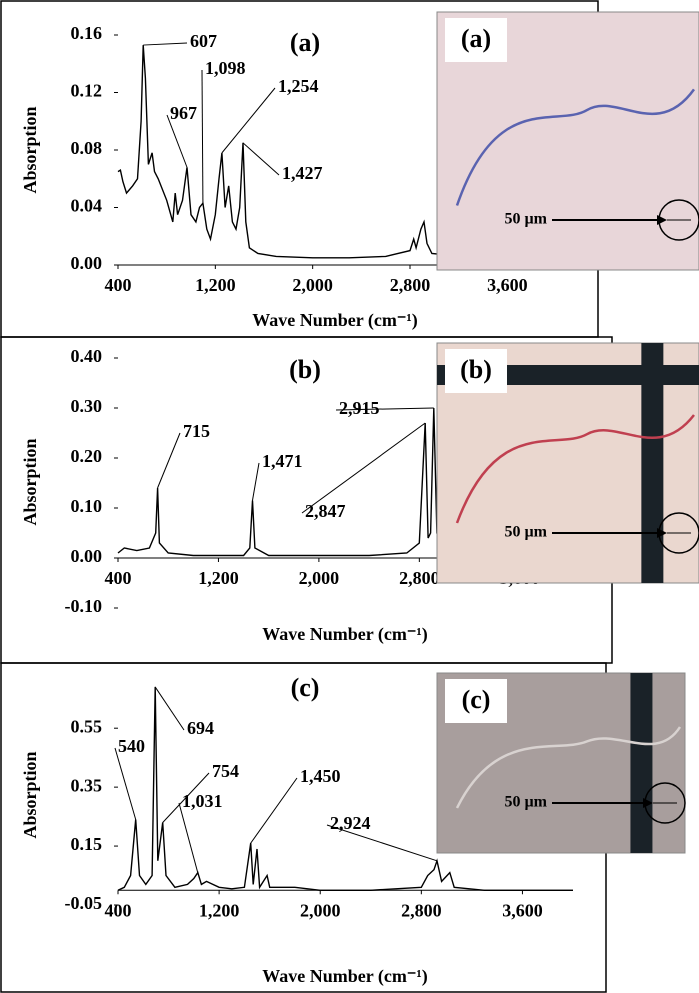 Image resolution: width=699 pixels, height=993 pixels. I want to click on chart-title: (a), so click(305, 42).